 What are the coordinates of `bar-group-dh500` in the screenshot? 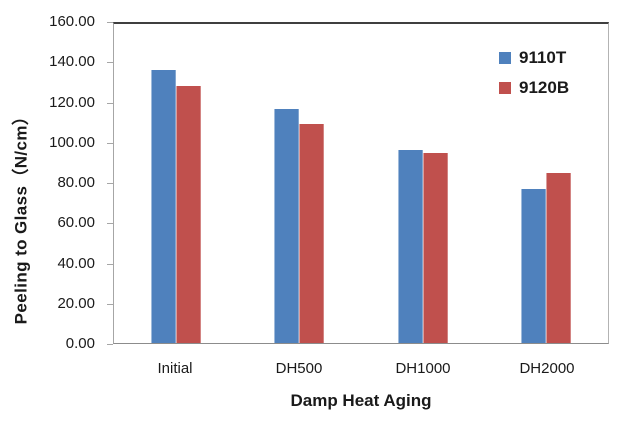 It's located at (300, 226).